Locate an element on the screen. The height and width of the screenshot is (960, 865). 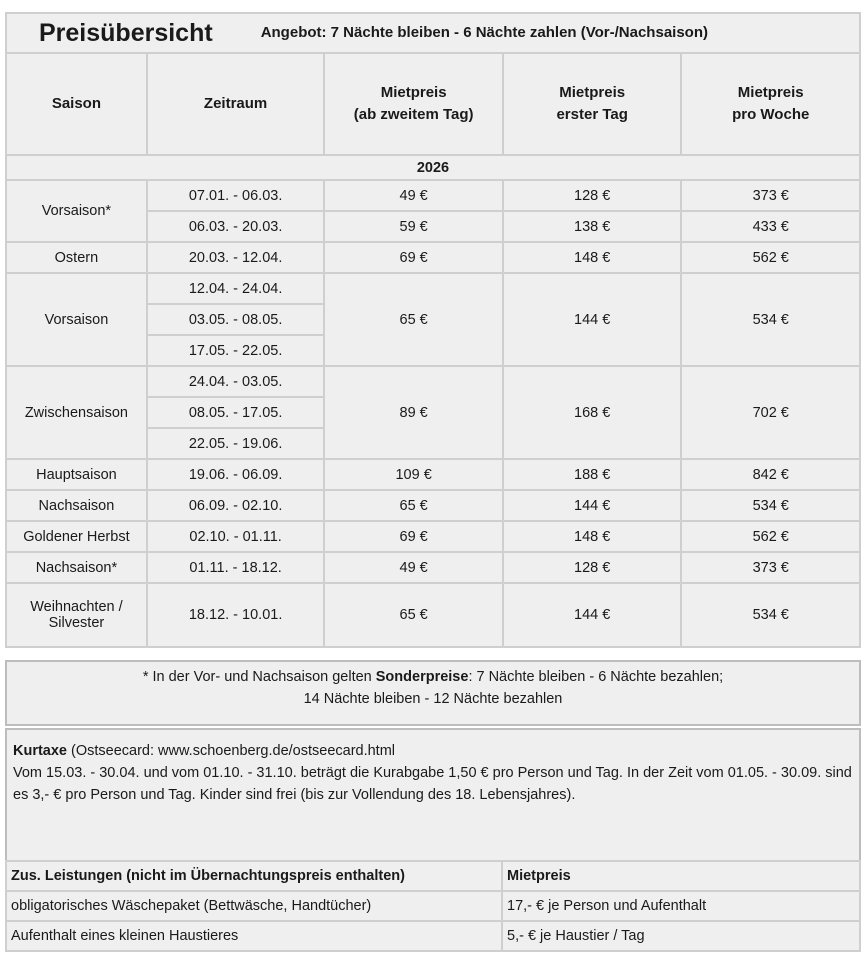
header-price-week: Mietpreis pro Woche is located at coordinates (770, 104).